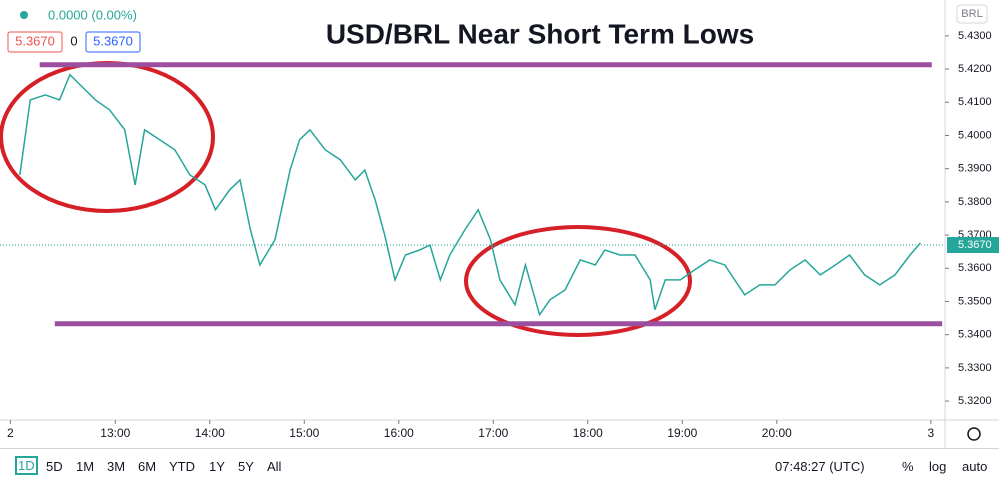  What do you see at coordinates (182, 466) in the screenshot?
I see `range-button: YTD` at bounding box center [182, 466].